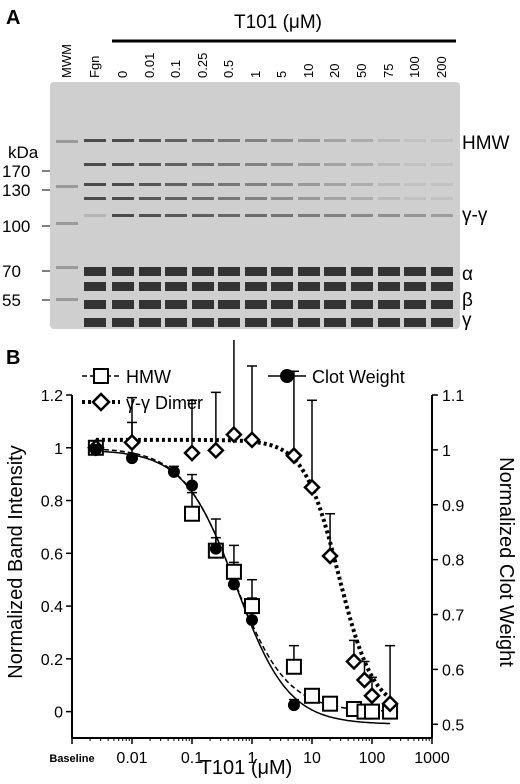 This screenshot has height=784, width=520. Describe the element at coordinates (506, 562) in the screenshot. I see `y2-axis-label: Normalized Clot Weight` at that location.